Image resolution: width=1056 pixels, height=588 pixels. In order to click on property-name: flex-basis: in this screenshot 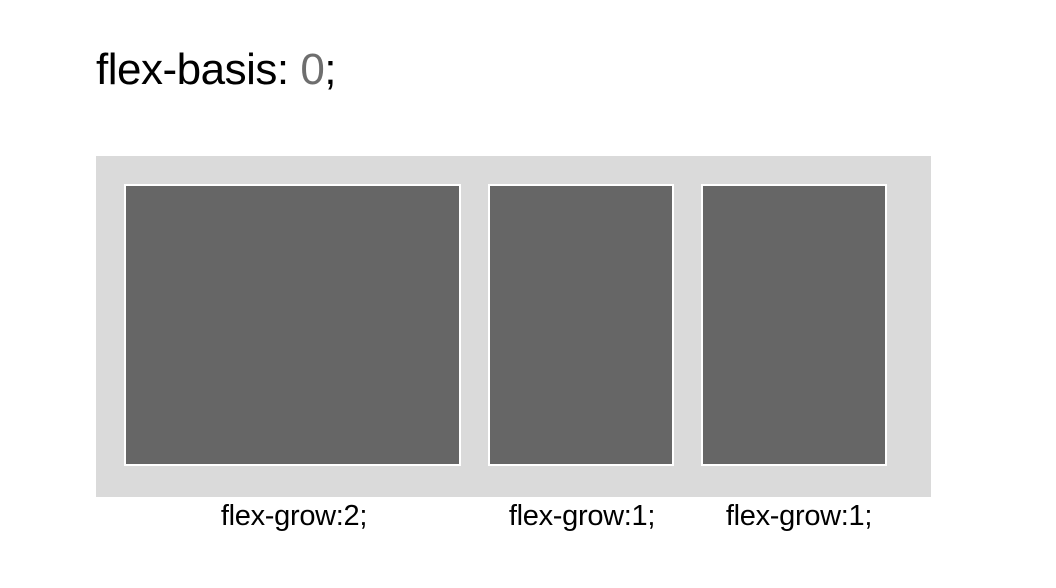, I will do `click(192, 69)`.